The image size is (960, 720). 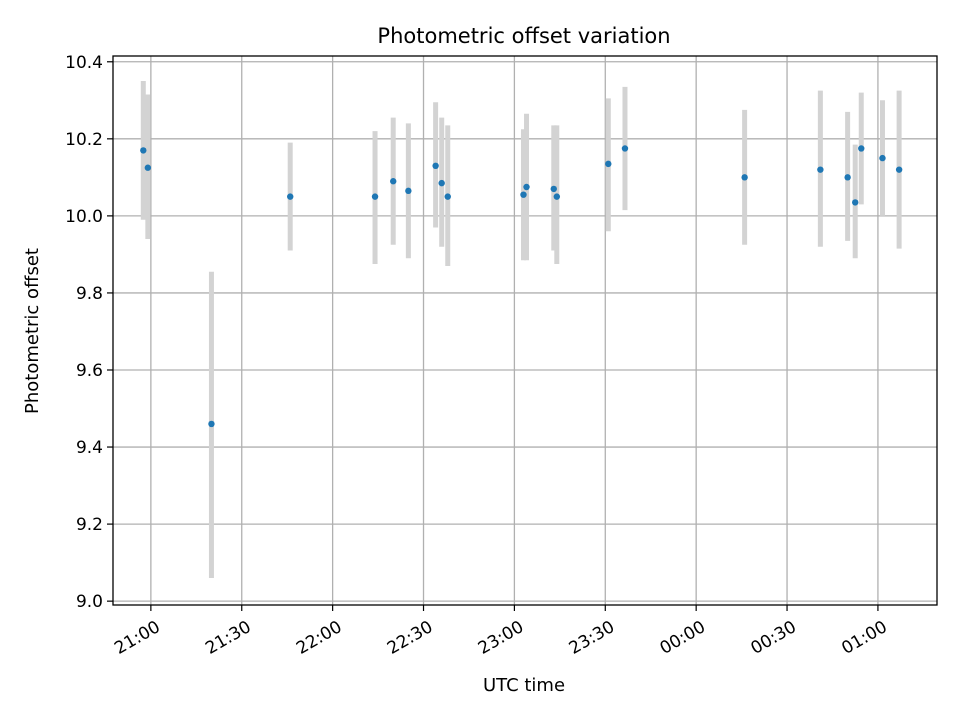 I want to click on chart-title: Photometric offset variation, so click(x=523, y=36).